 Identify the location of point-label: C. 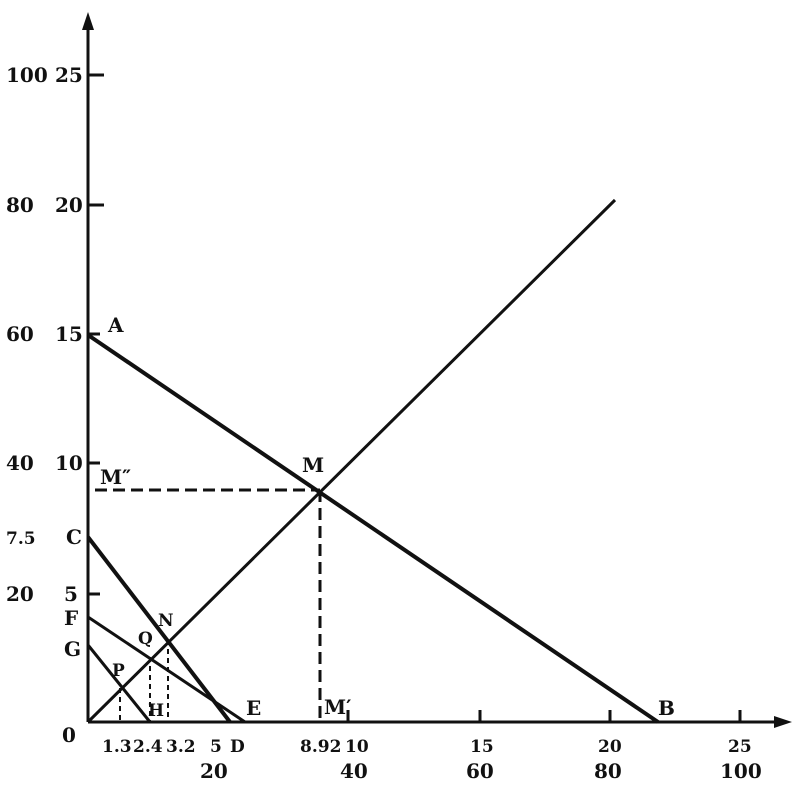
(74, 537).